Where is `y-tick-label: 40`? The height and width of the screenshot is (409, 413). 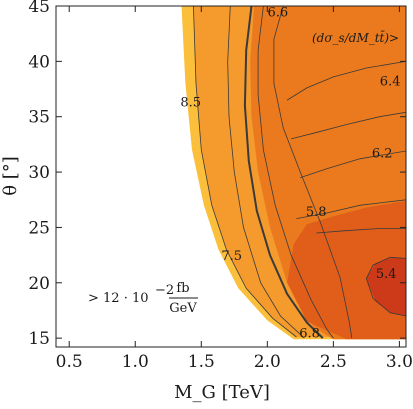 y-tick-label: 40 is located at coordinates (39, 62).